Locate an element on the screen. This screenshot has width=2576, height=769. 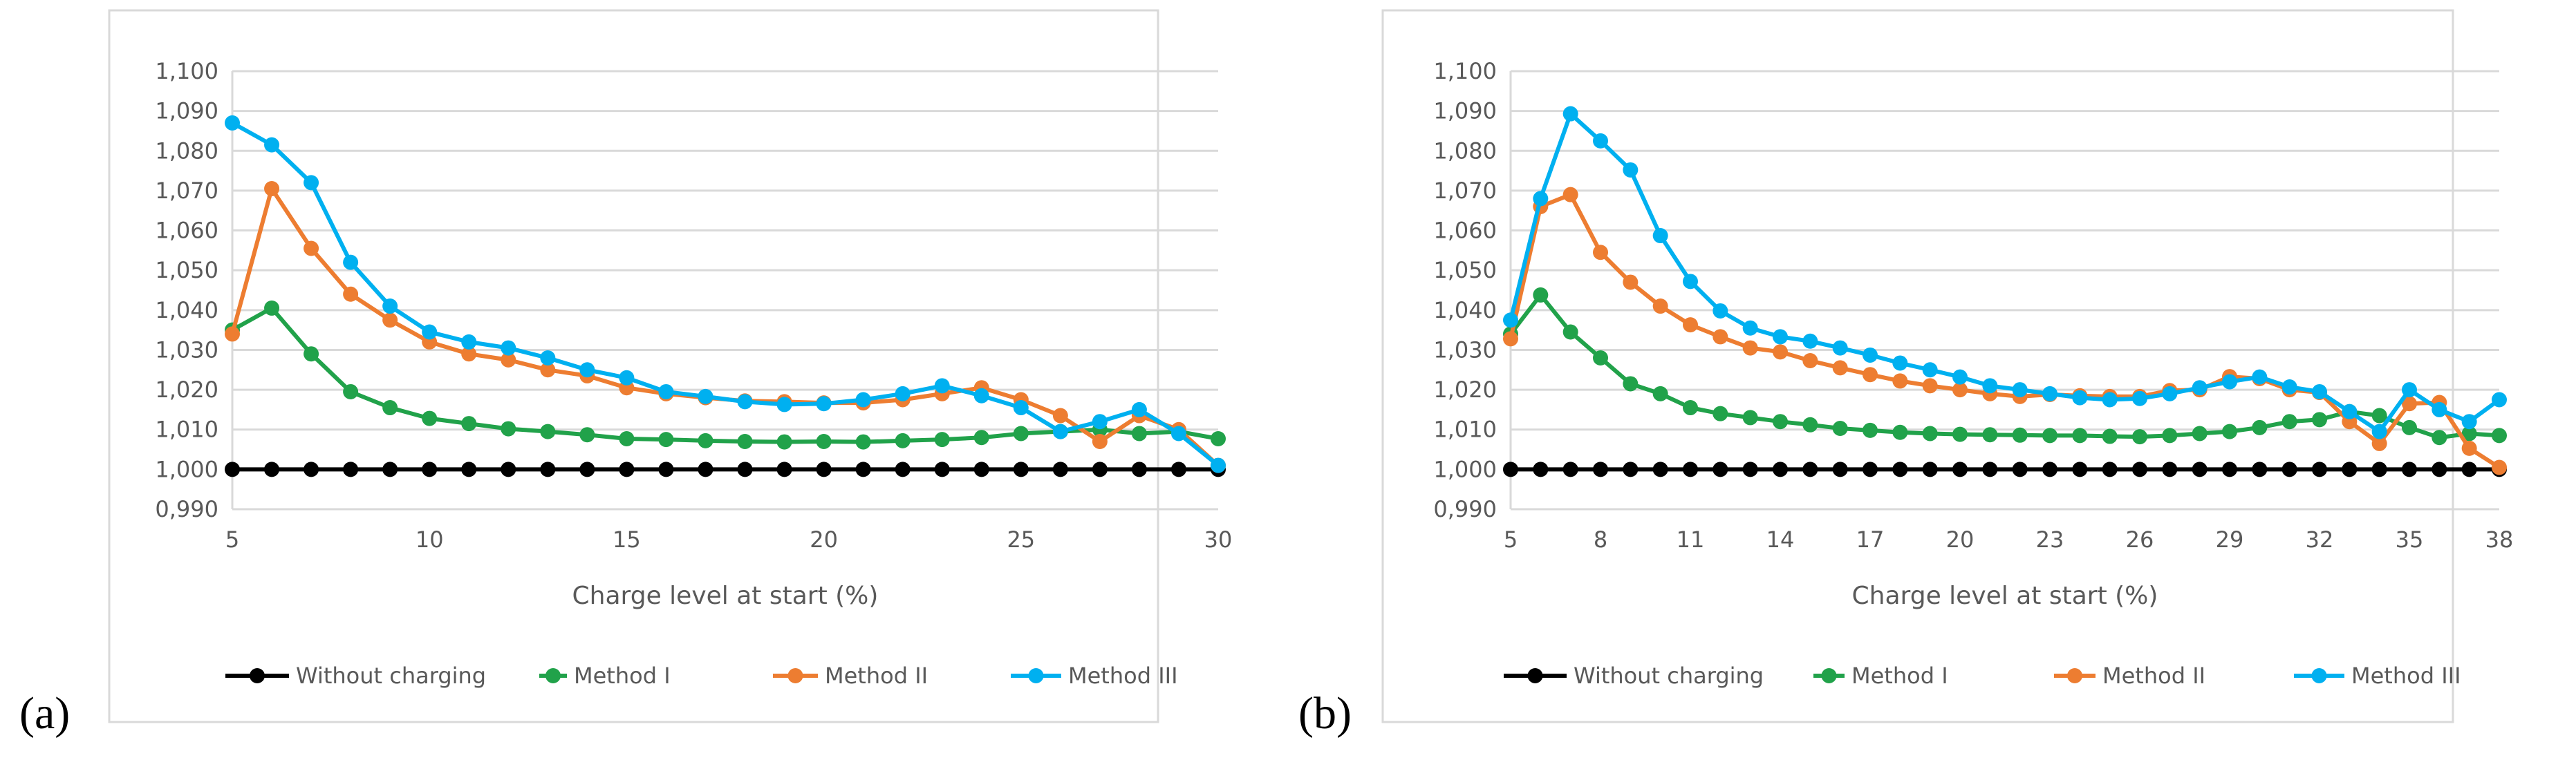
legend-label: Without charging is located at coordinates (391, 676).